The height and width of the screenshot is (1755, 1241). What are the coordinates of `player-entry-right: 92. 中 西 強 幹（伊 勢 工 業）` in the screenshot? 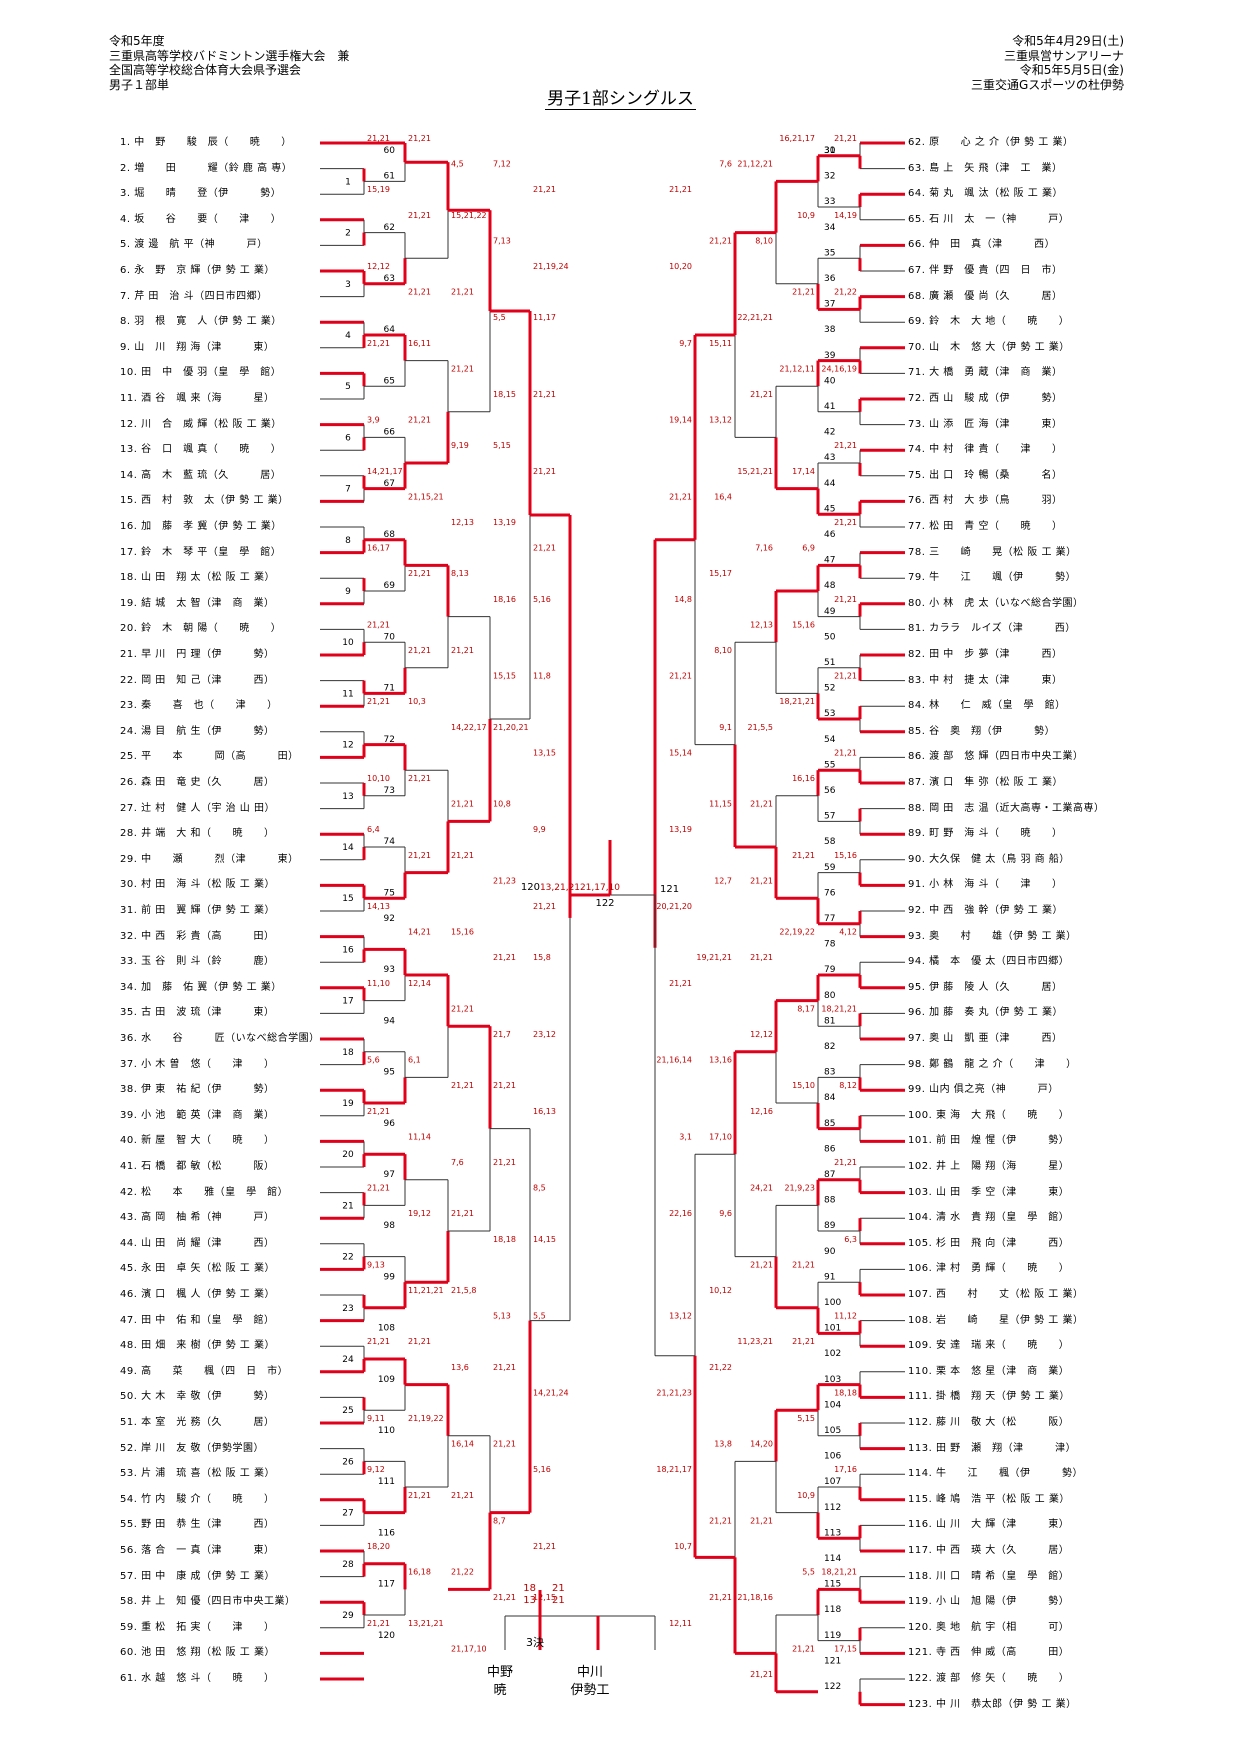 It's located at (985, 910).